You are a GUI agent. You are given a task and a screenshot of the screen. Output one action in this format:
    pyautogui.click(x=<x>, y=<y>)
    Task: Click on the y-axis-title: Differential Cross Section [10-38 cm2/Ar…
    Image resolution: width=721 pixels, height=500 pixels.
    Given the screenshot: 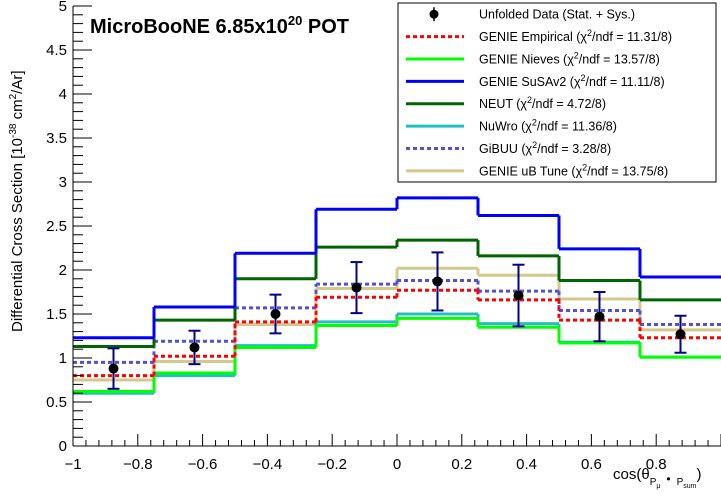 What is the action you would take?
    pyautogui.click(x=17, y=201)
    